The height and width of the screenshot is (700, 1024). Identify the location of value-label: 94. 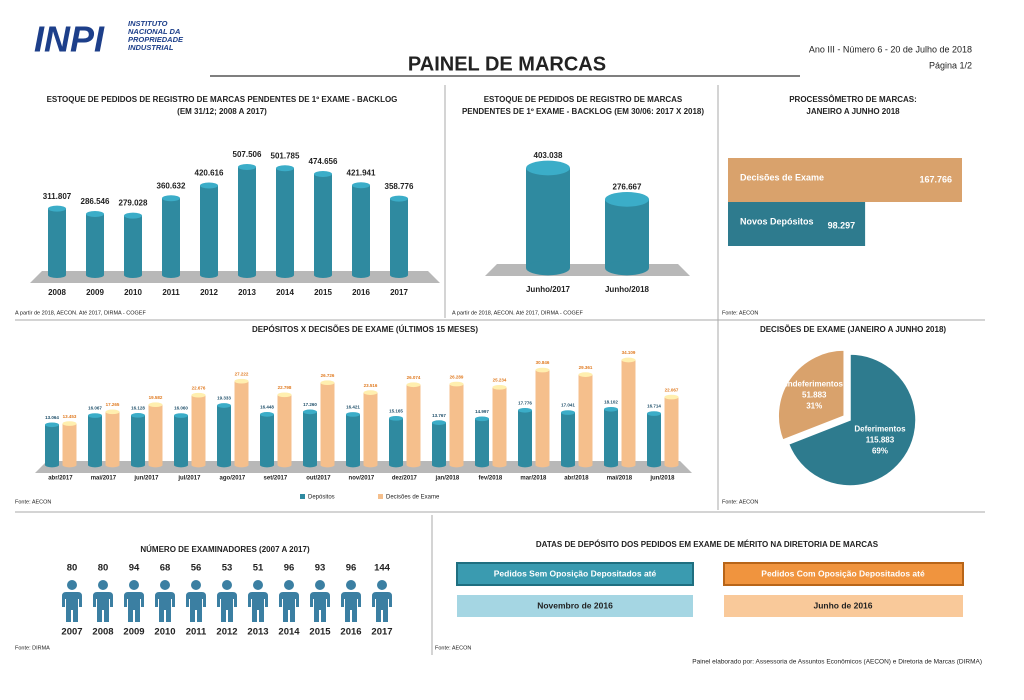
(134, 568).